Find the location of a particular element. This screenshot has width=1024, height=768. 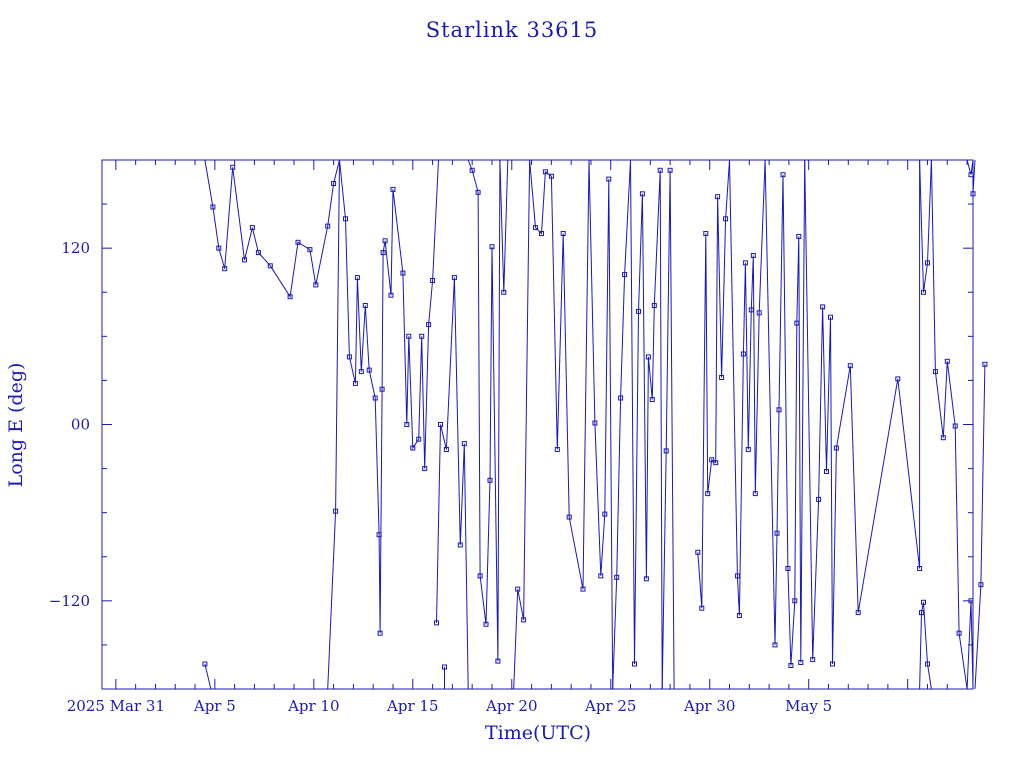

x-tick-label: Apr 5 is located at coordinates (214, 706).